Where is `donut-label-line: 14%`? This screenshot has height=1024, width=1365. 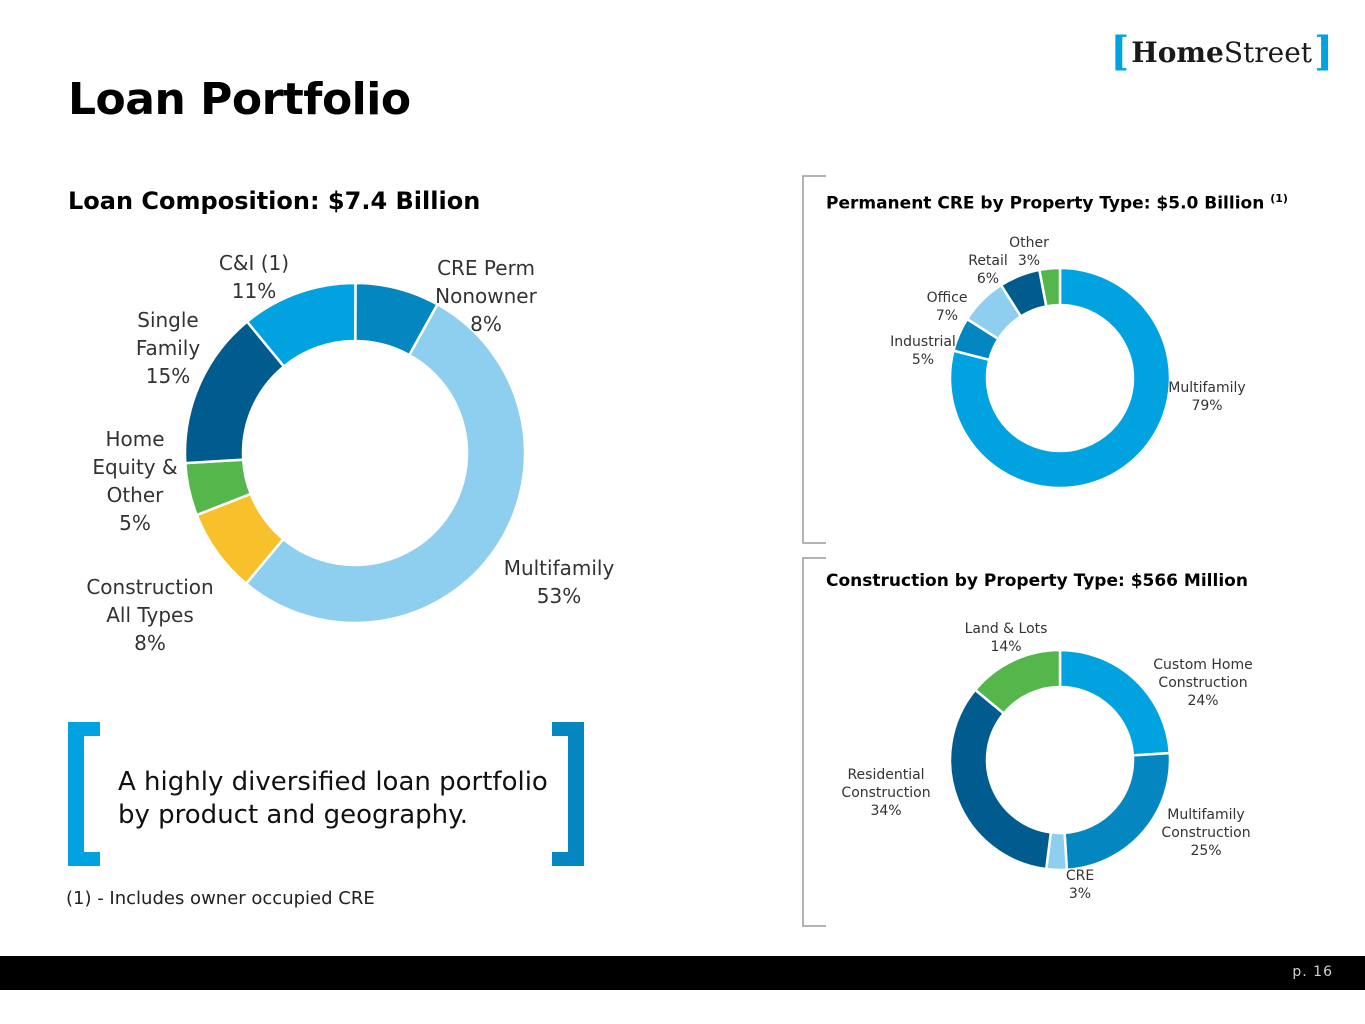
donut-label-line: 14% is located at coordinates (1005, 647).